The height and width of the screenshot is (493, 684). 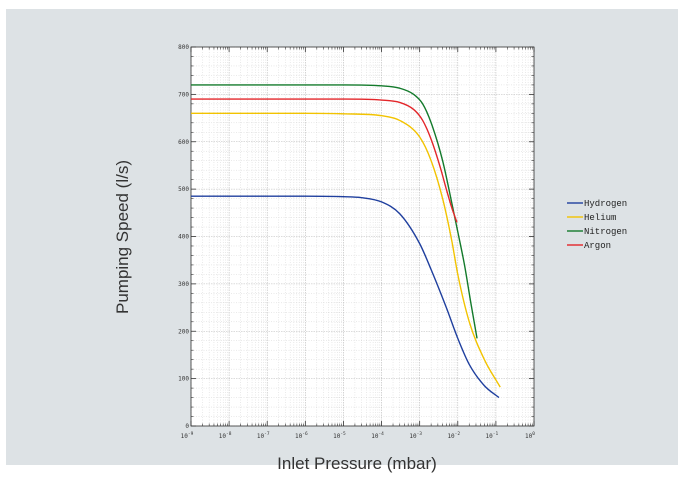 I want to click on x-tick-label: 10⁻¹, so click(x=492, y=435).